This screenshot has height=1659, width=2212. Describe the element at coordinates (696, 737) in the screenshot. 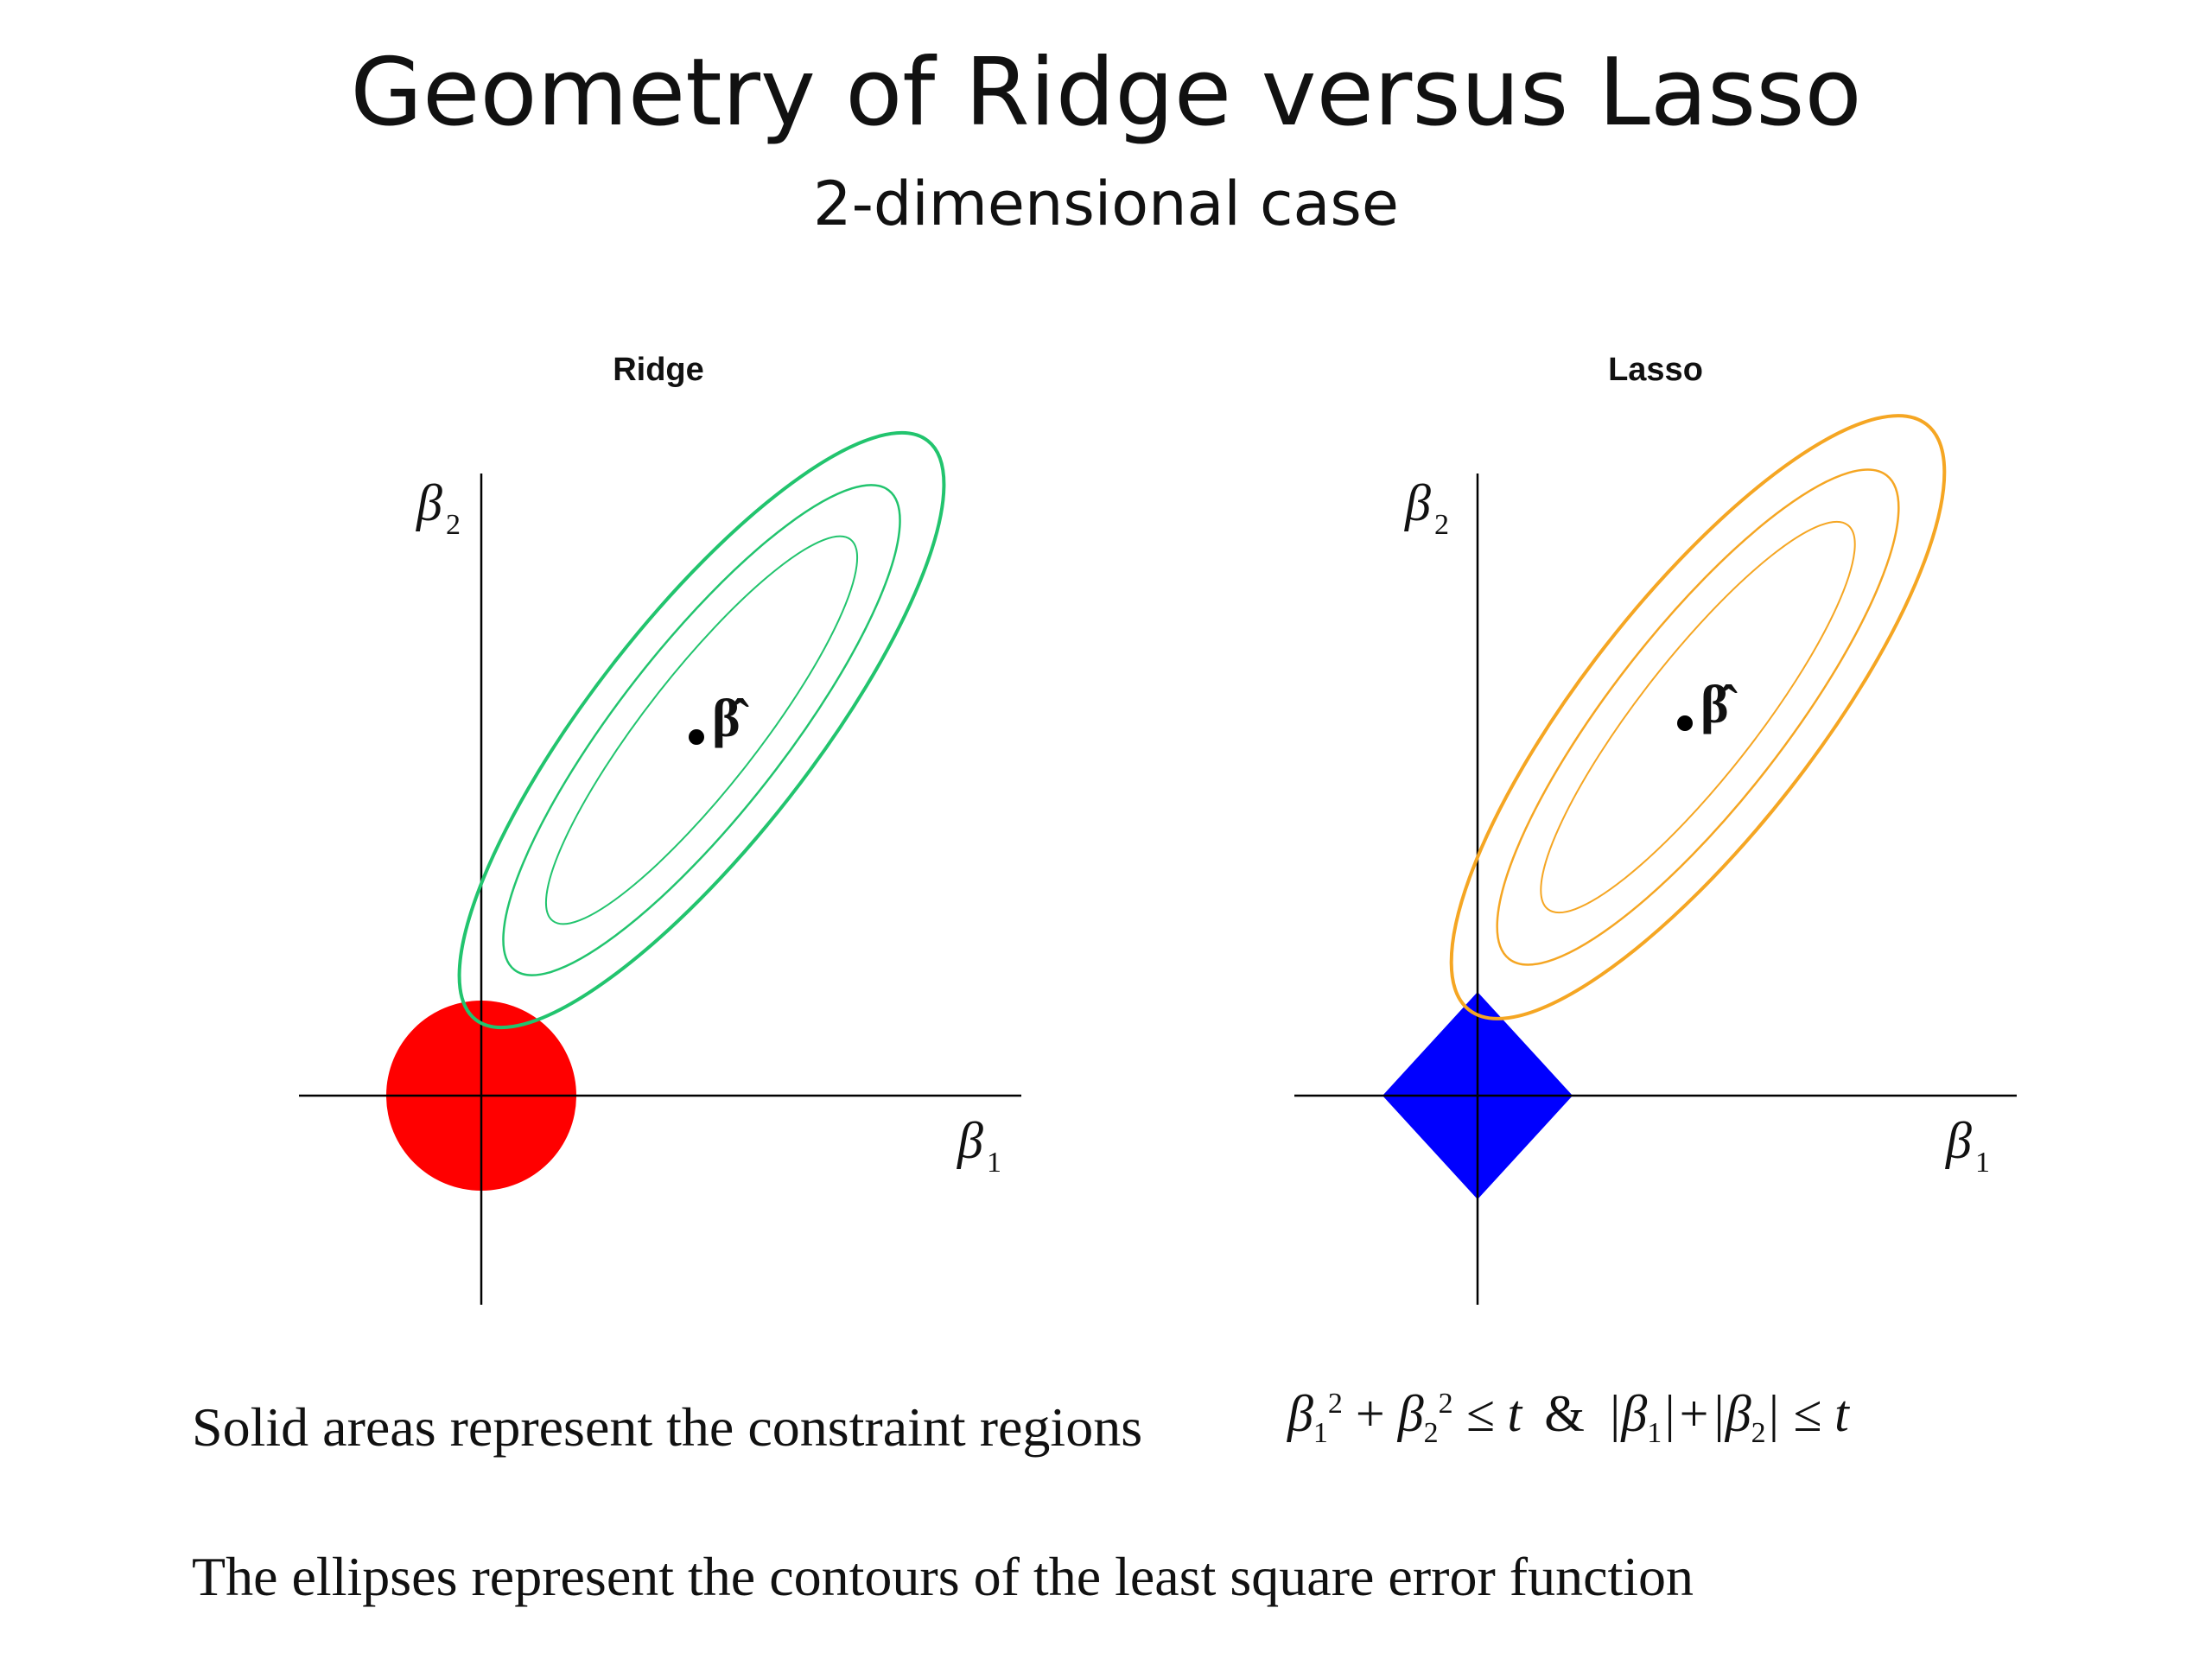

I see `ridge-estimate-point` at that location.